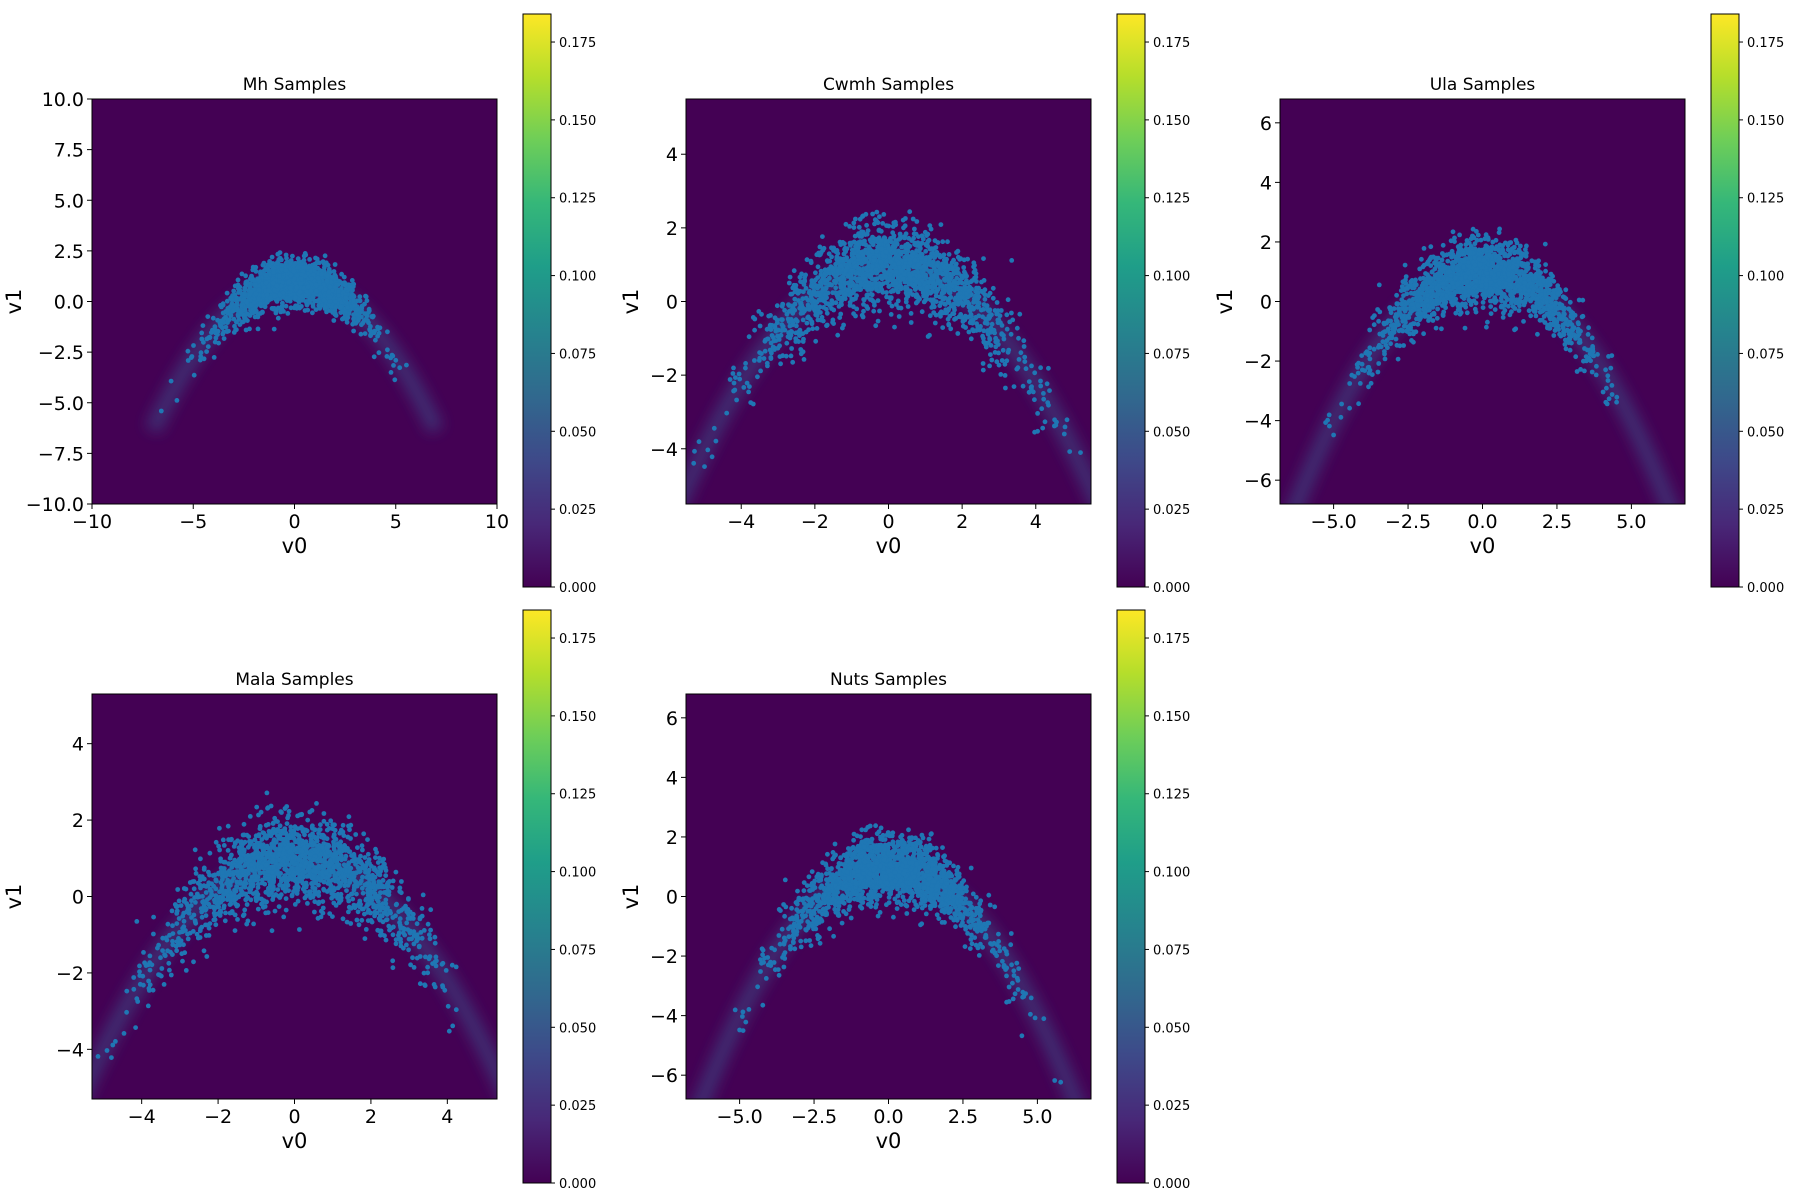 This screenshot has width=1800, height=1200. Describe the element at coordinates (1131, 300) in the screenshot. I see `colorbar-gradient` at that location.